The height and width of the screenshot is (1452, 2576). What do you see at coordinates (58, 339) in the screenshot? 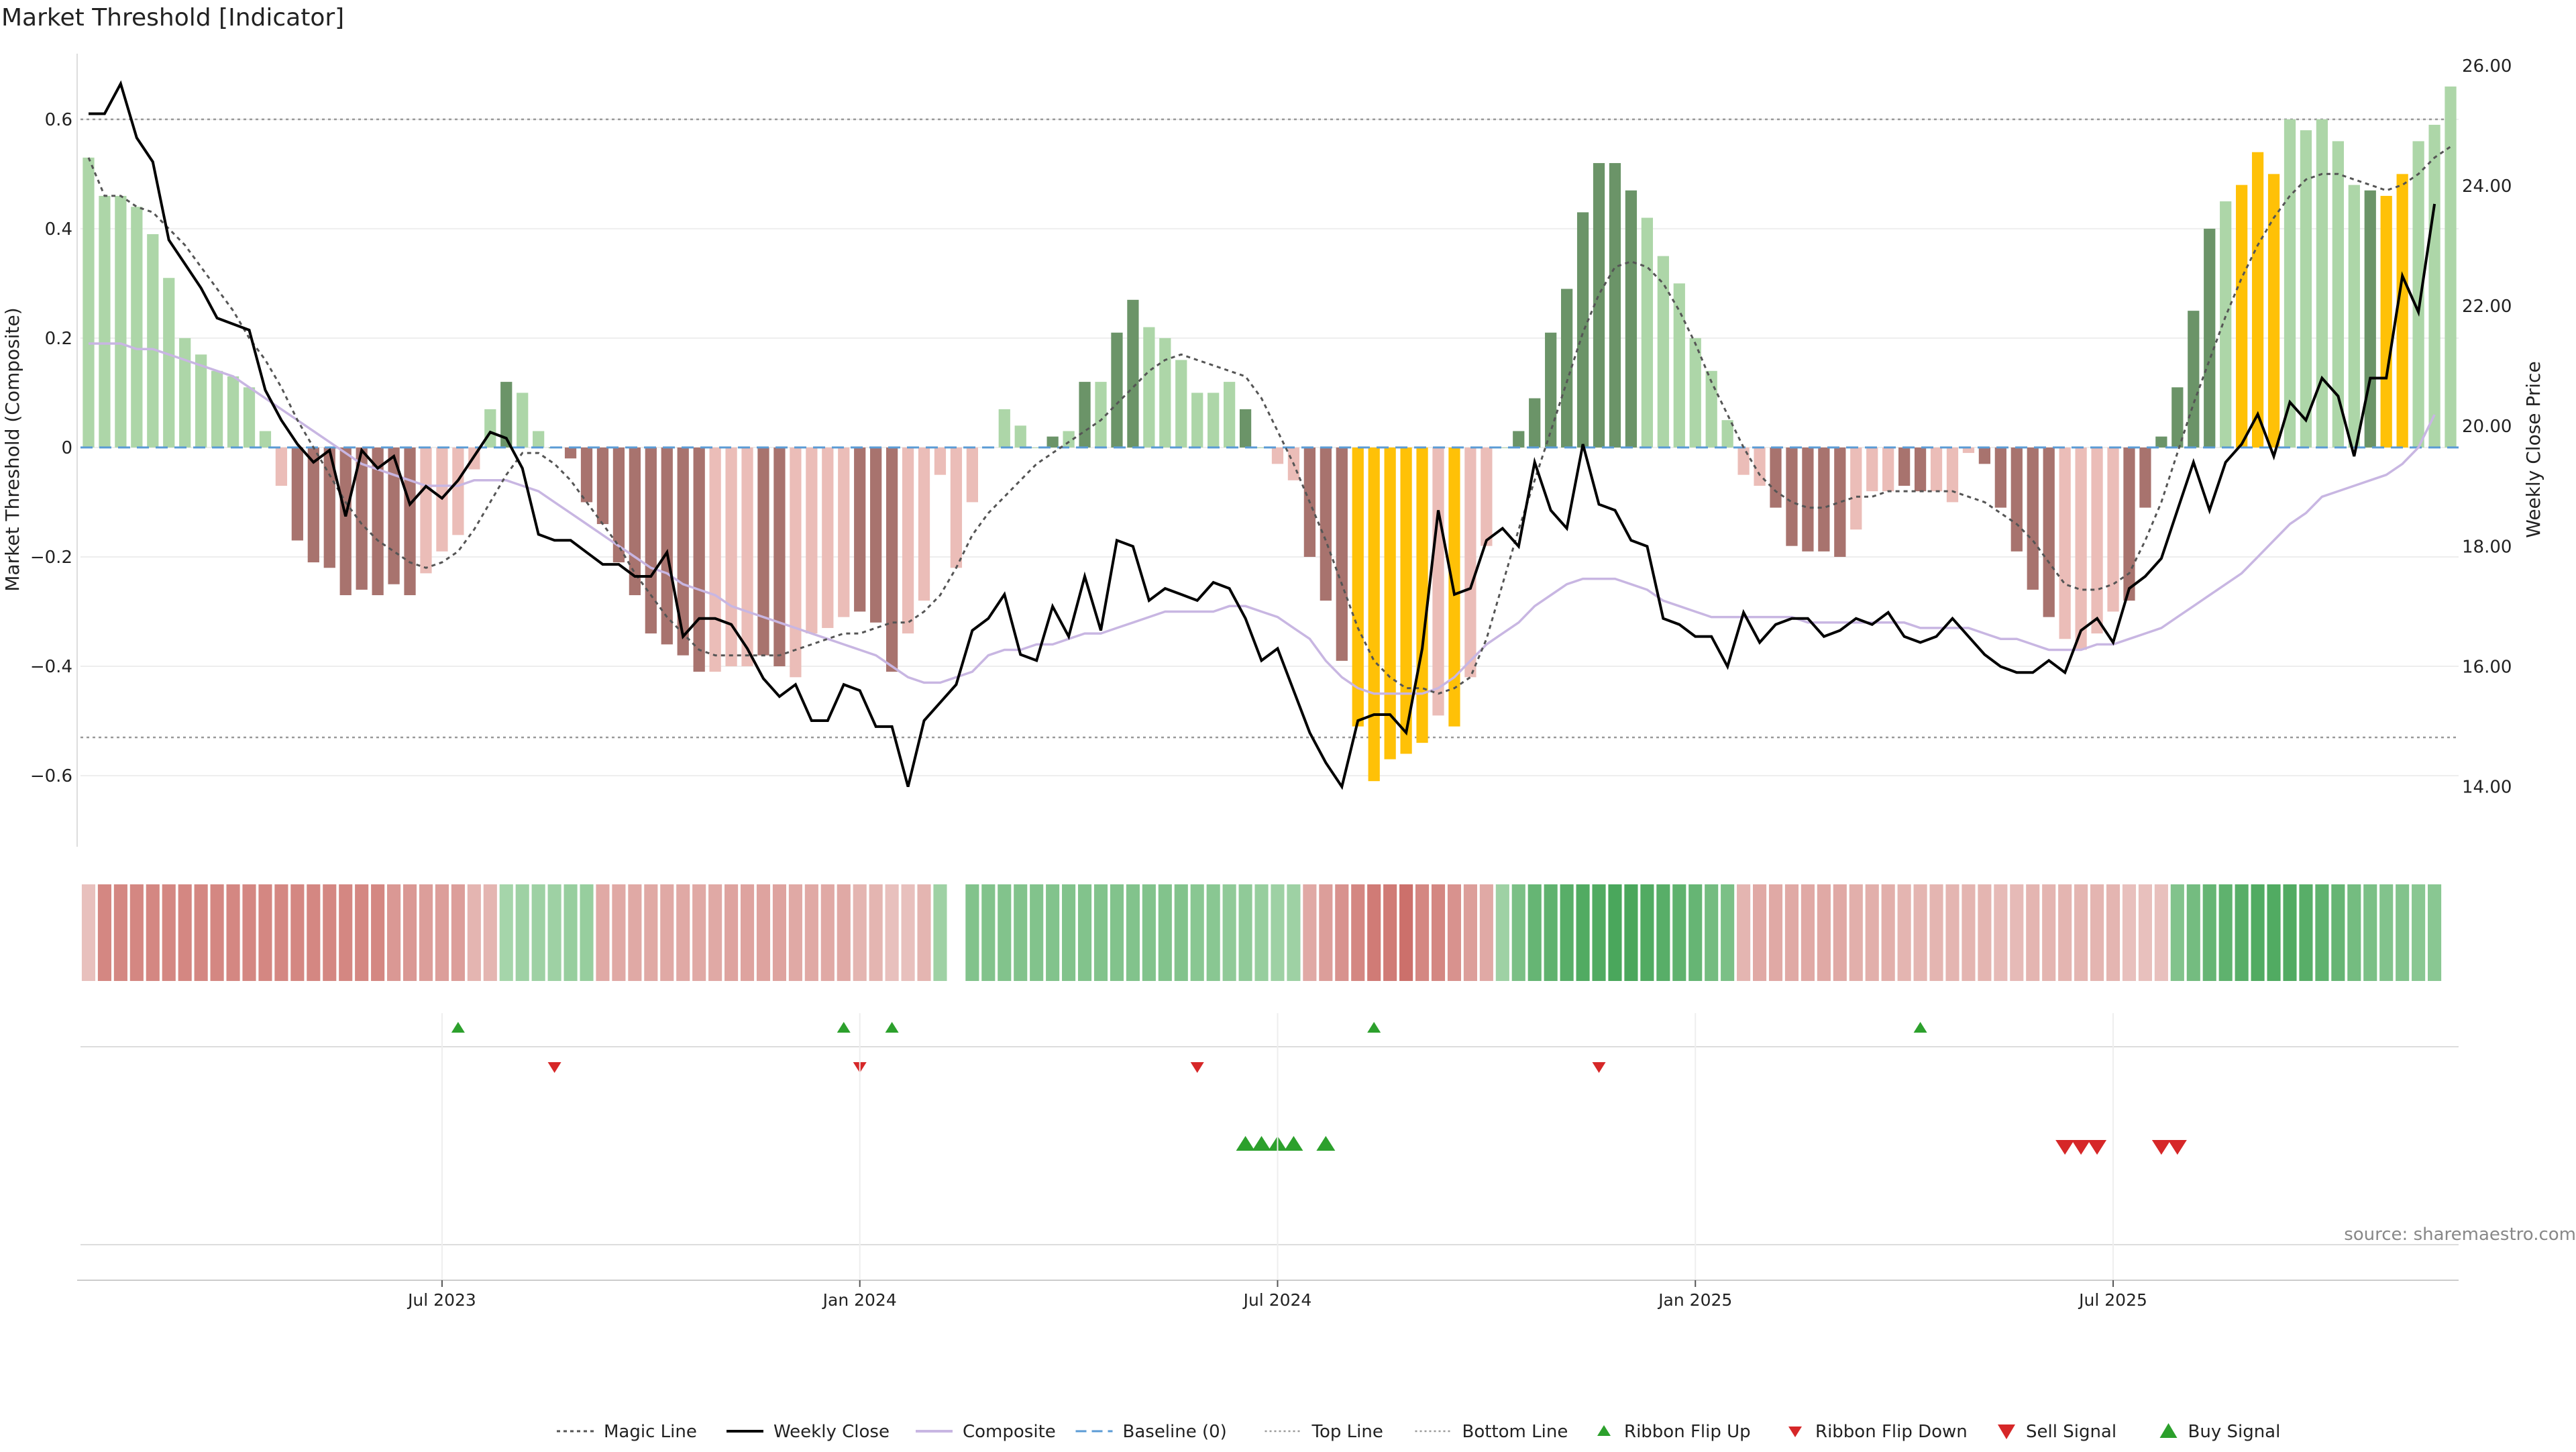
I see `y-tick-label: 0.2` at bounding box center [58, 339].